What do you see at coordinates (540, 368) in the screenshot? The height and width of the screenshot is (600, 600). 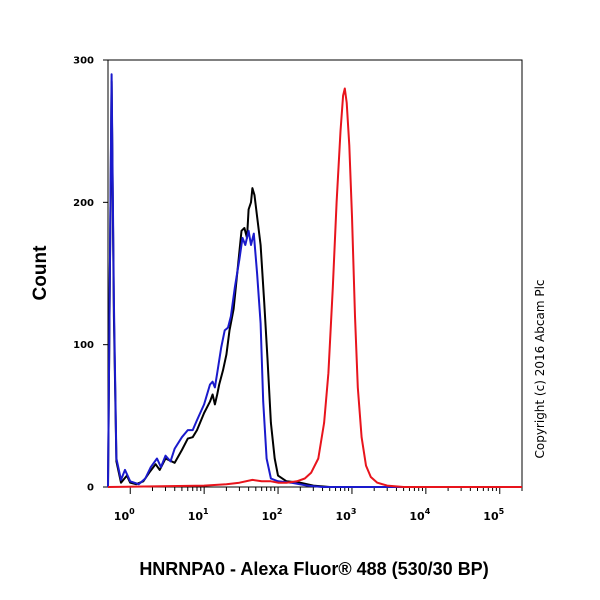 I see `copyright-annotation: Copyright (c) 2016 Abcam Plc` at bounding box center [540, 368].